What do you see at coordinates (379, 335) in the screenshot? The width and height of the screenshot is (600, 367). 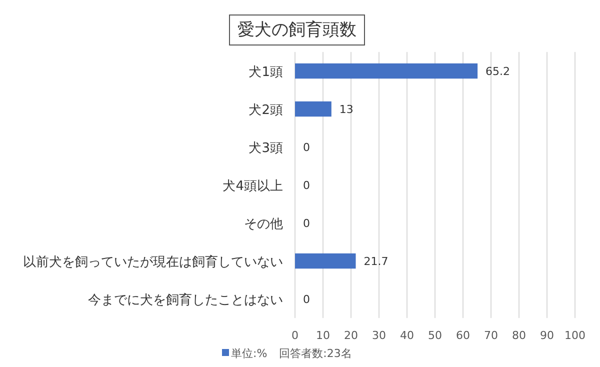 I see `x-tick-label: 30` at bounding box center [379, 335].